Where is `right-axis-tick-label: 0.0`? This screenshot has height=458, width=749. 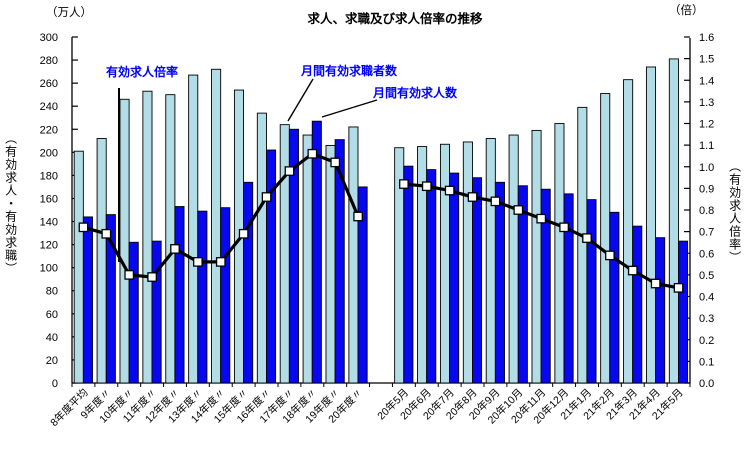
right-axis-tick-label: 0.0 is located at coordinates (706, 384).